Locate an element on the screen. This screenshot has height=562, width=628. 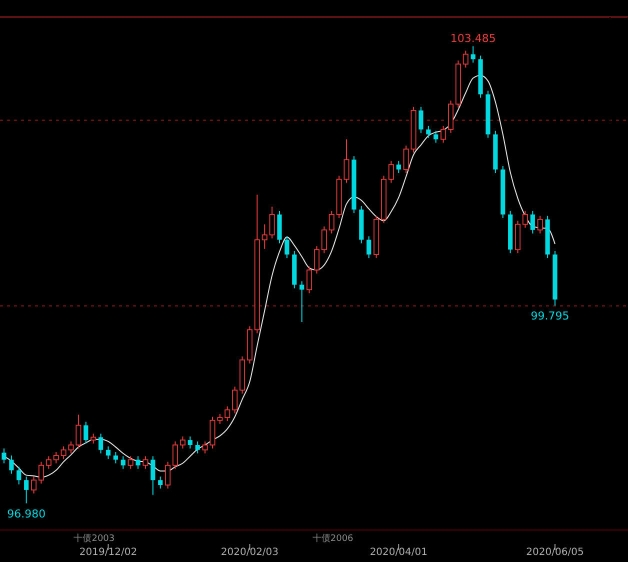
text: 十债2003 is located at coordinates (94, 538).